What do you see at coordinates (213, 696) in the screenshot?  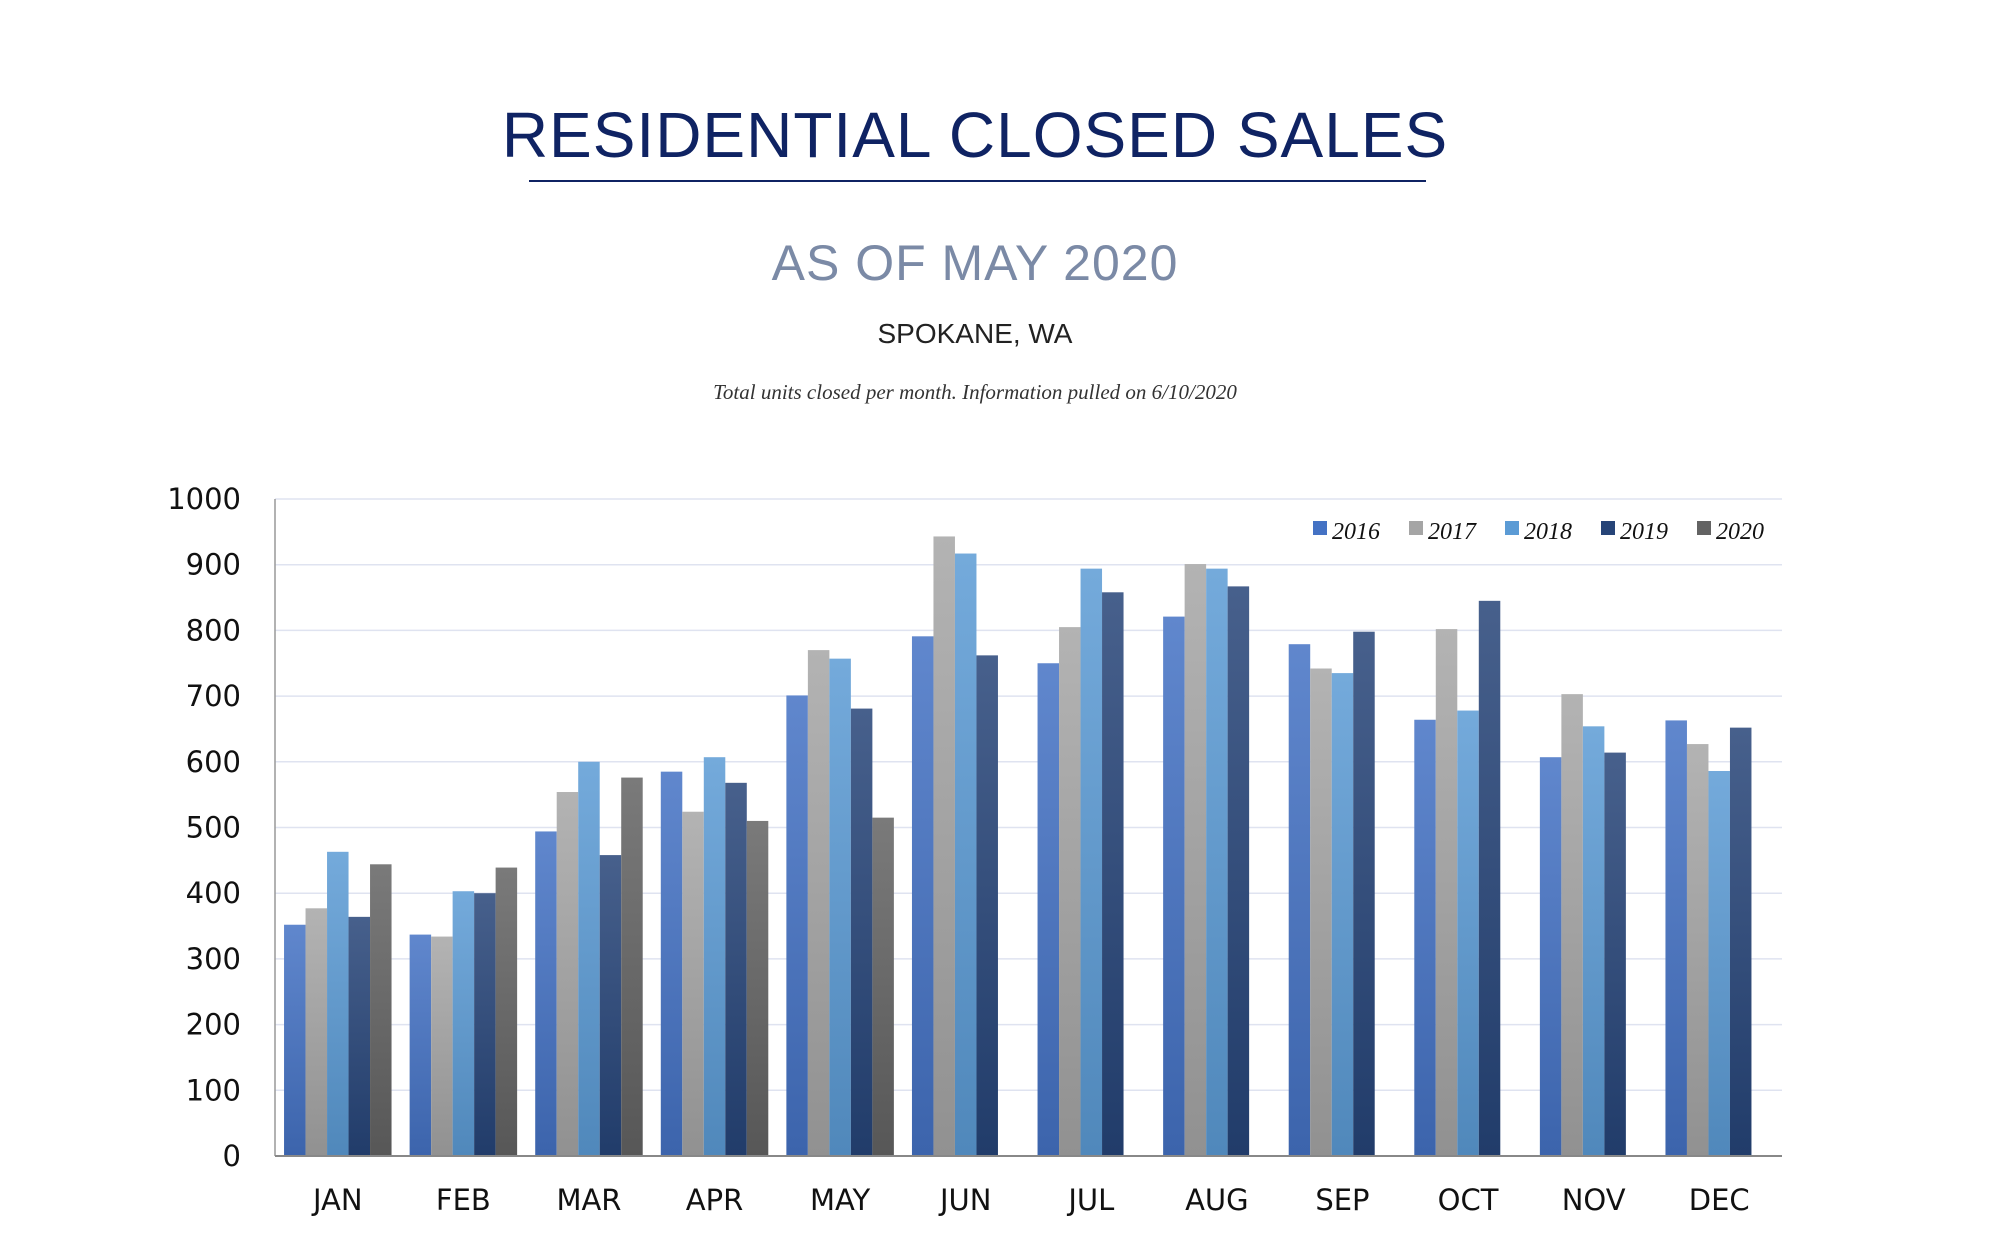 I see `y-tick-label: 700` at bounding box center [213, 696].